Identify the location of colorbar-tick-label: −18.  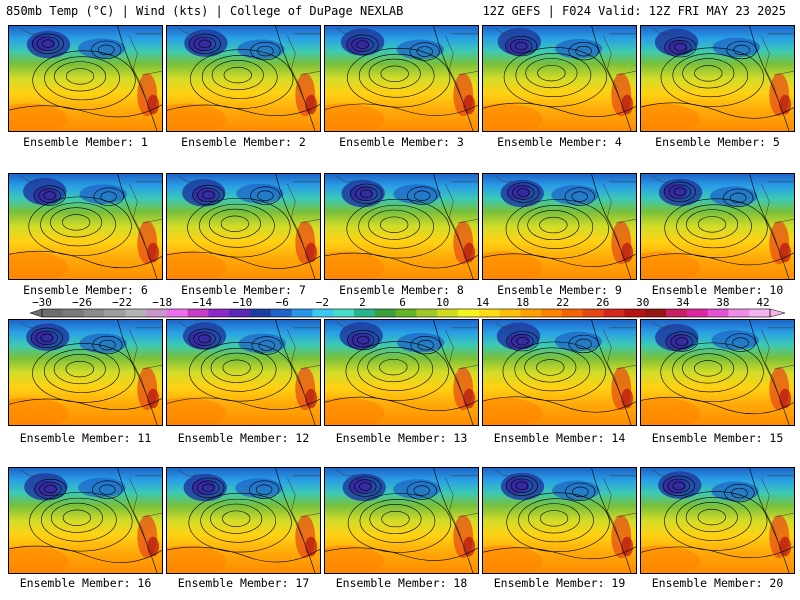
(162, 302).